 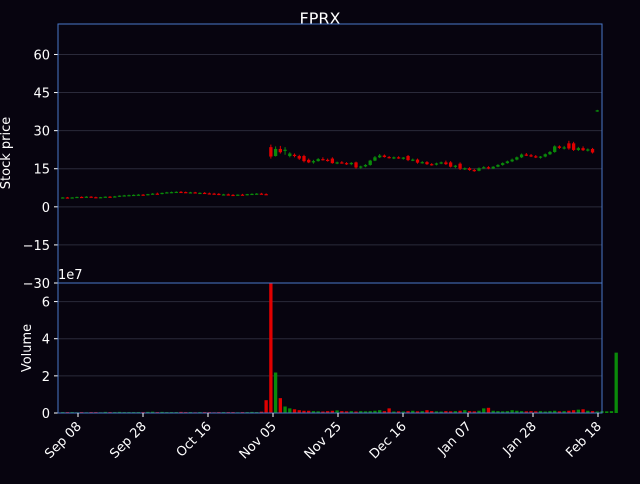 I want to click on price-tick-label: 30, so click(x=41, y=132).